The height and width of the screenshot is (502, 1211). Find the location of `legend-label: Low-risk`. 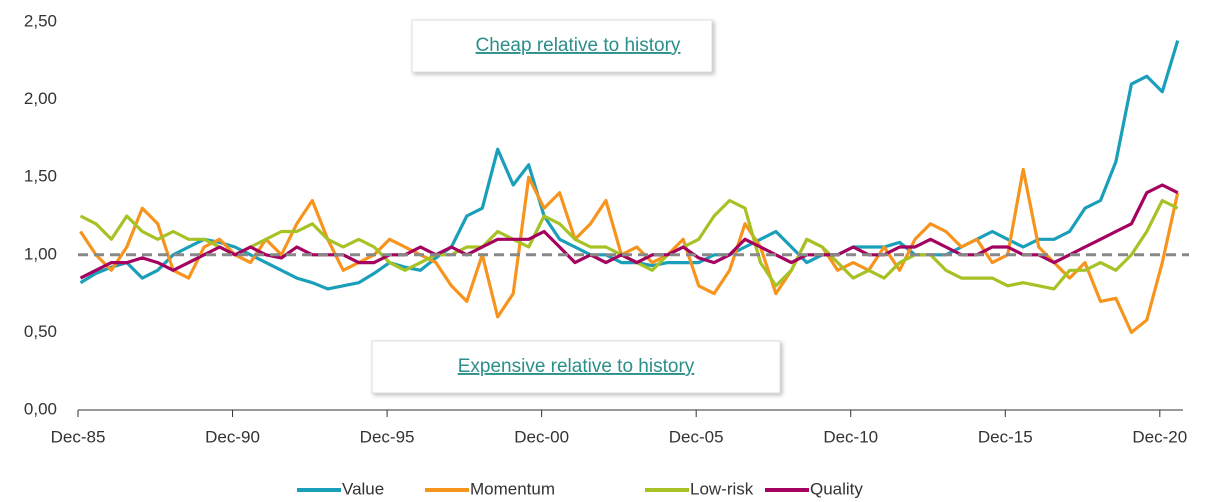

legend-label: Low-risk is located at coordinates (722, 488).